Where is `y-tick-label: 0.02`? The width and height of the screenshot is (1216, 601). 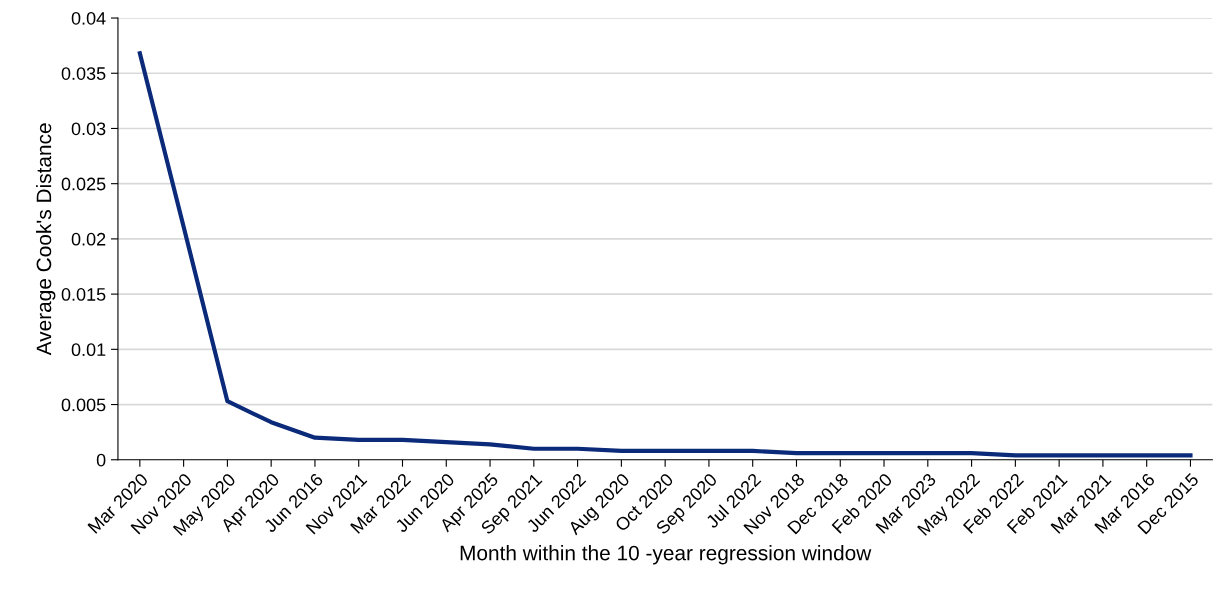 y-tick-label: 0.02 is located at coordinates (88, 239).